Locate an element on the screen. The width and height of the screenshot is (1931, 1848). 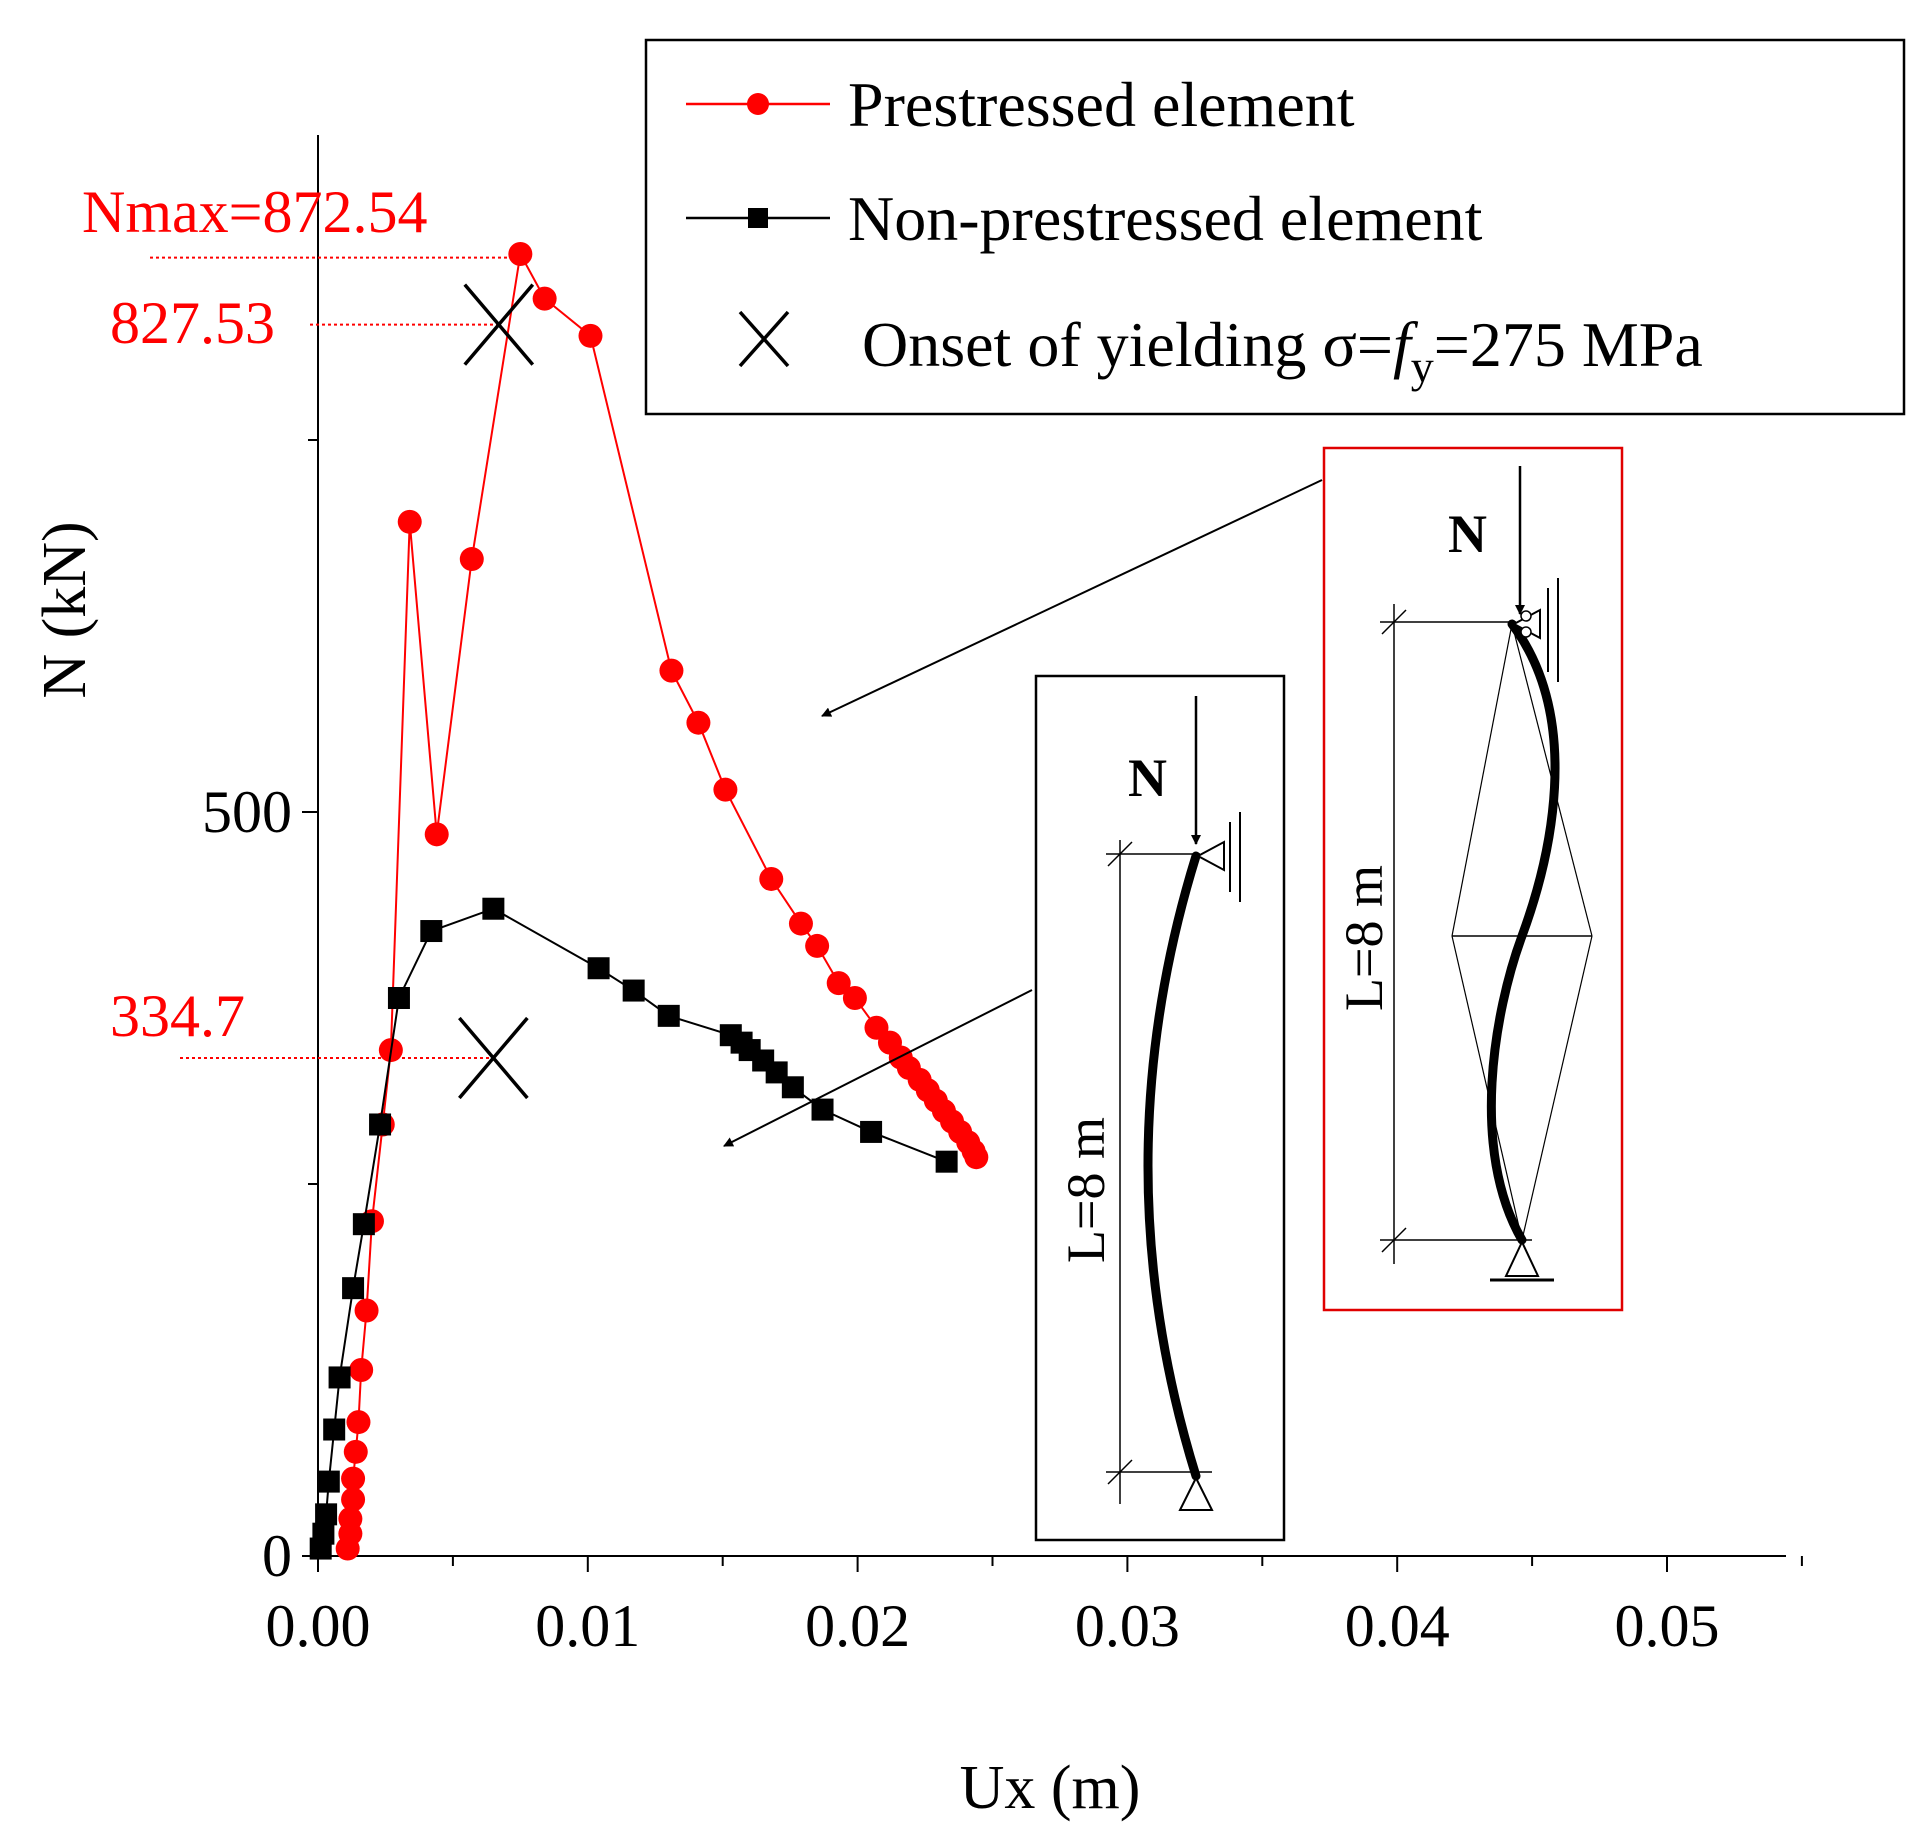
legend-non-prestressed-label: Non-prestressed element is located at coordinates (1165, 218).